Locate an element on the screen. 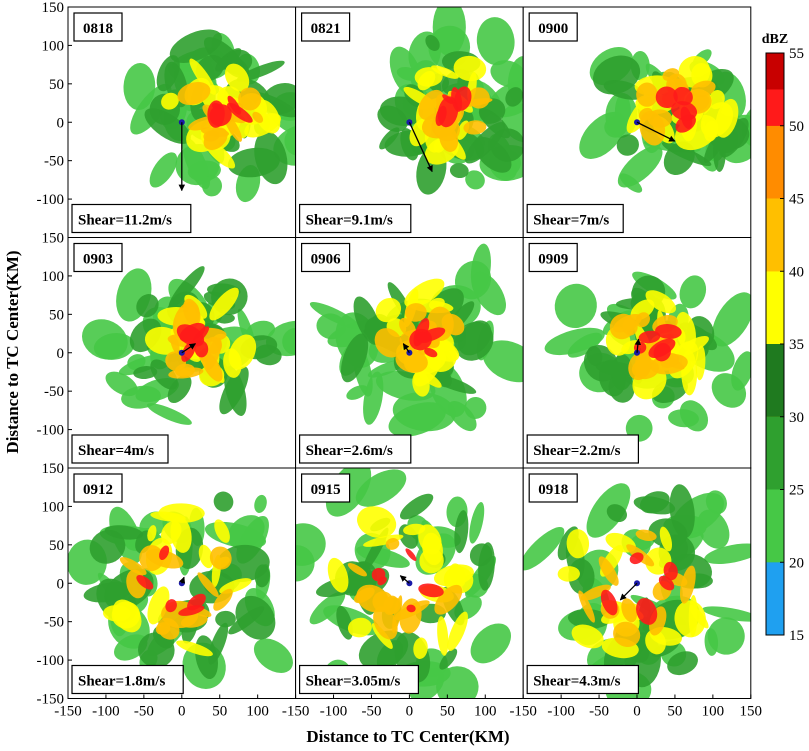 This screenshot has width=809, height=751. panel-shear-text: Shear=9.1m/s is located at coordinates (349, 221).